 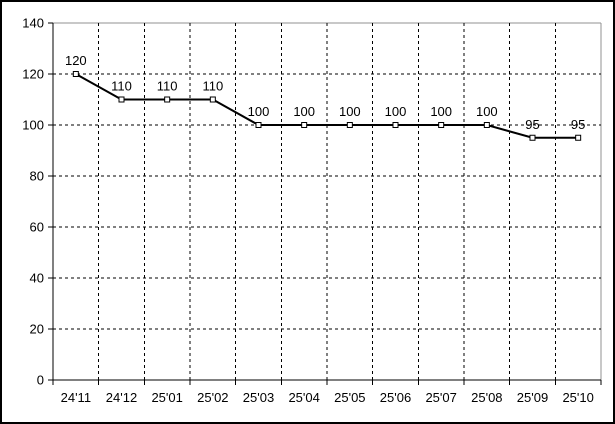 What do you see at coordinates (33, 23) in the screenshot?
I see `y-tick-label: 140` at bounding box center [33, 23].